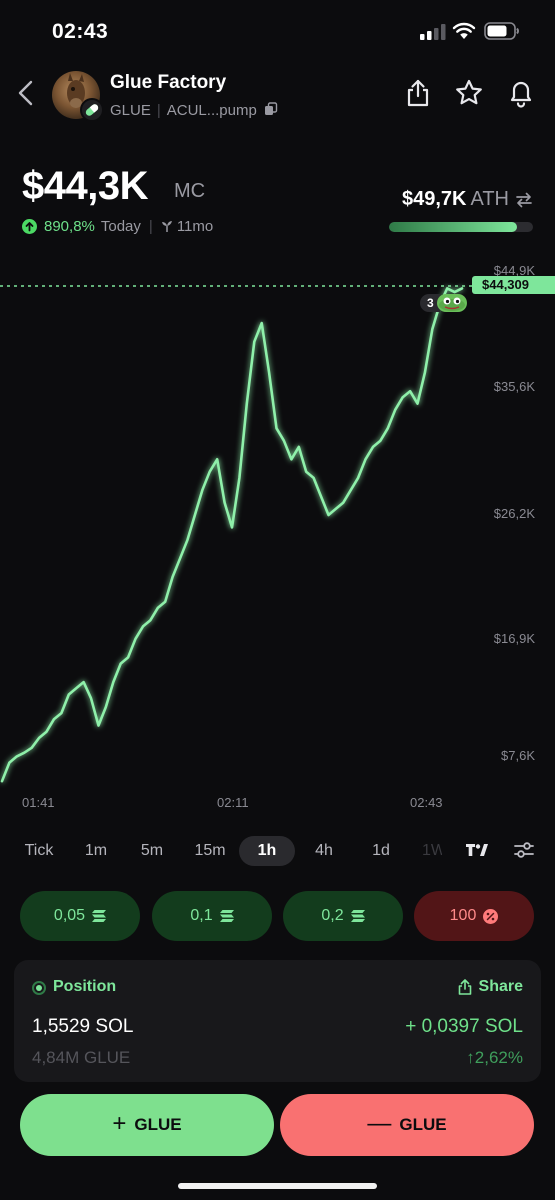 Image resolution: width=555 pixels, height=1200 pixels. I want to click on quick-buy-0-2-button: 0,2, so click(343, 916).